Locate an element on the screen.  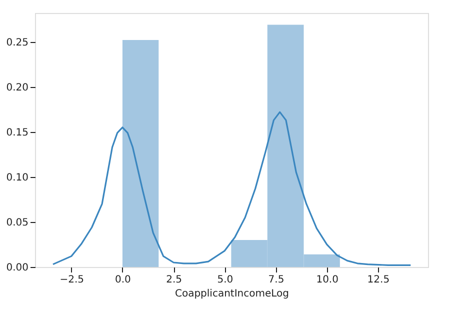
y-tick-label: 0.25 is located at coordinates (17, 42).